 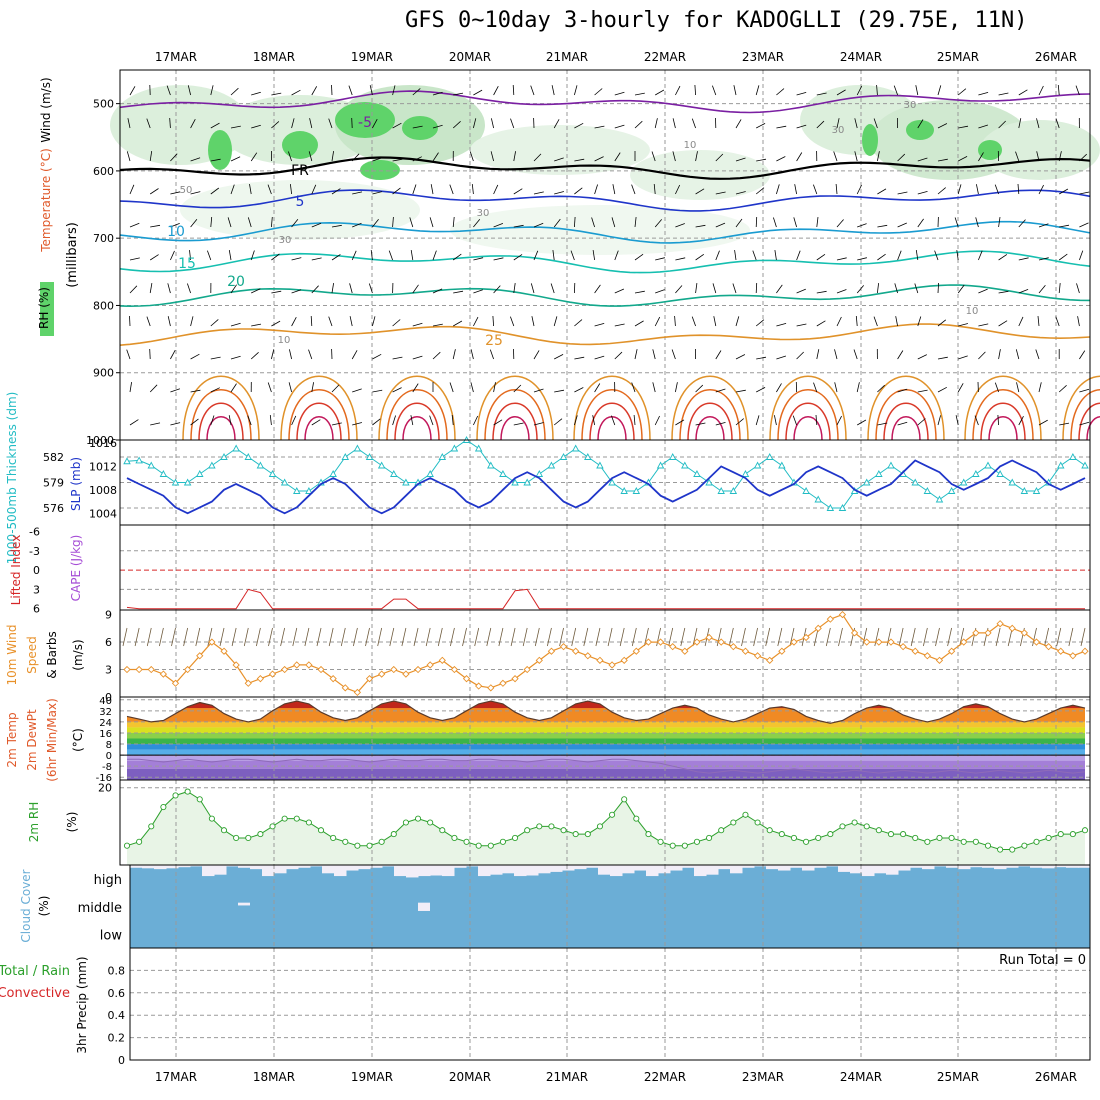 I want to click on lifted-index-tick-label: -6, so click(x=34, y=531).